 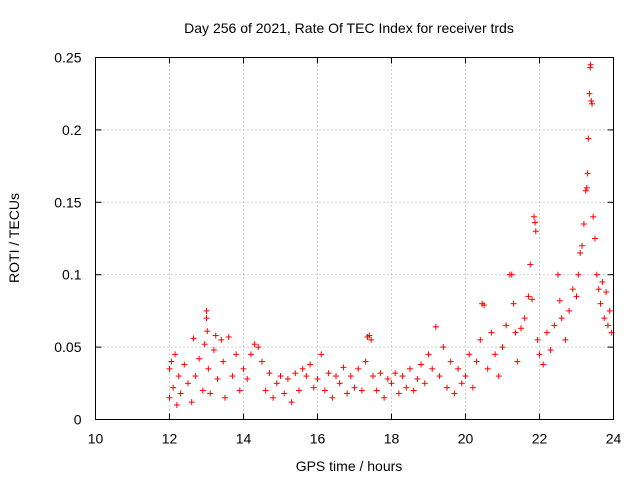 What do you see at coordinates (96, 439) in the screenshot?
I see `x-tick-label: 10` at bounding box center [96, 439].